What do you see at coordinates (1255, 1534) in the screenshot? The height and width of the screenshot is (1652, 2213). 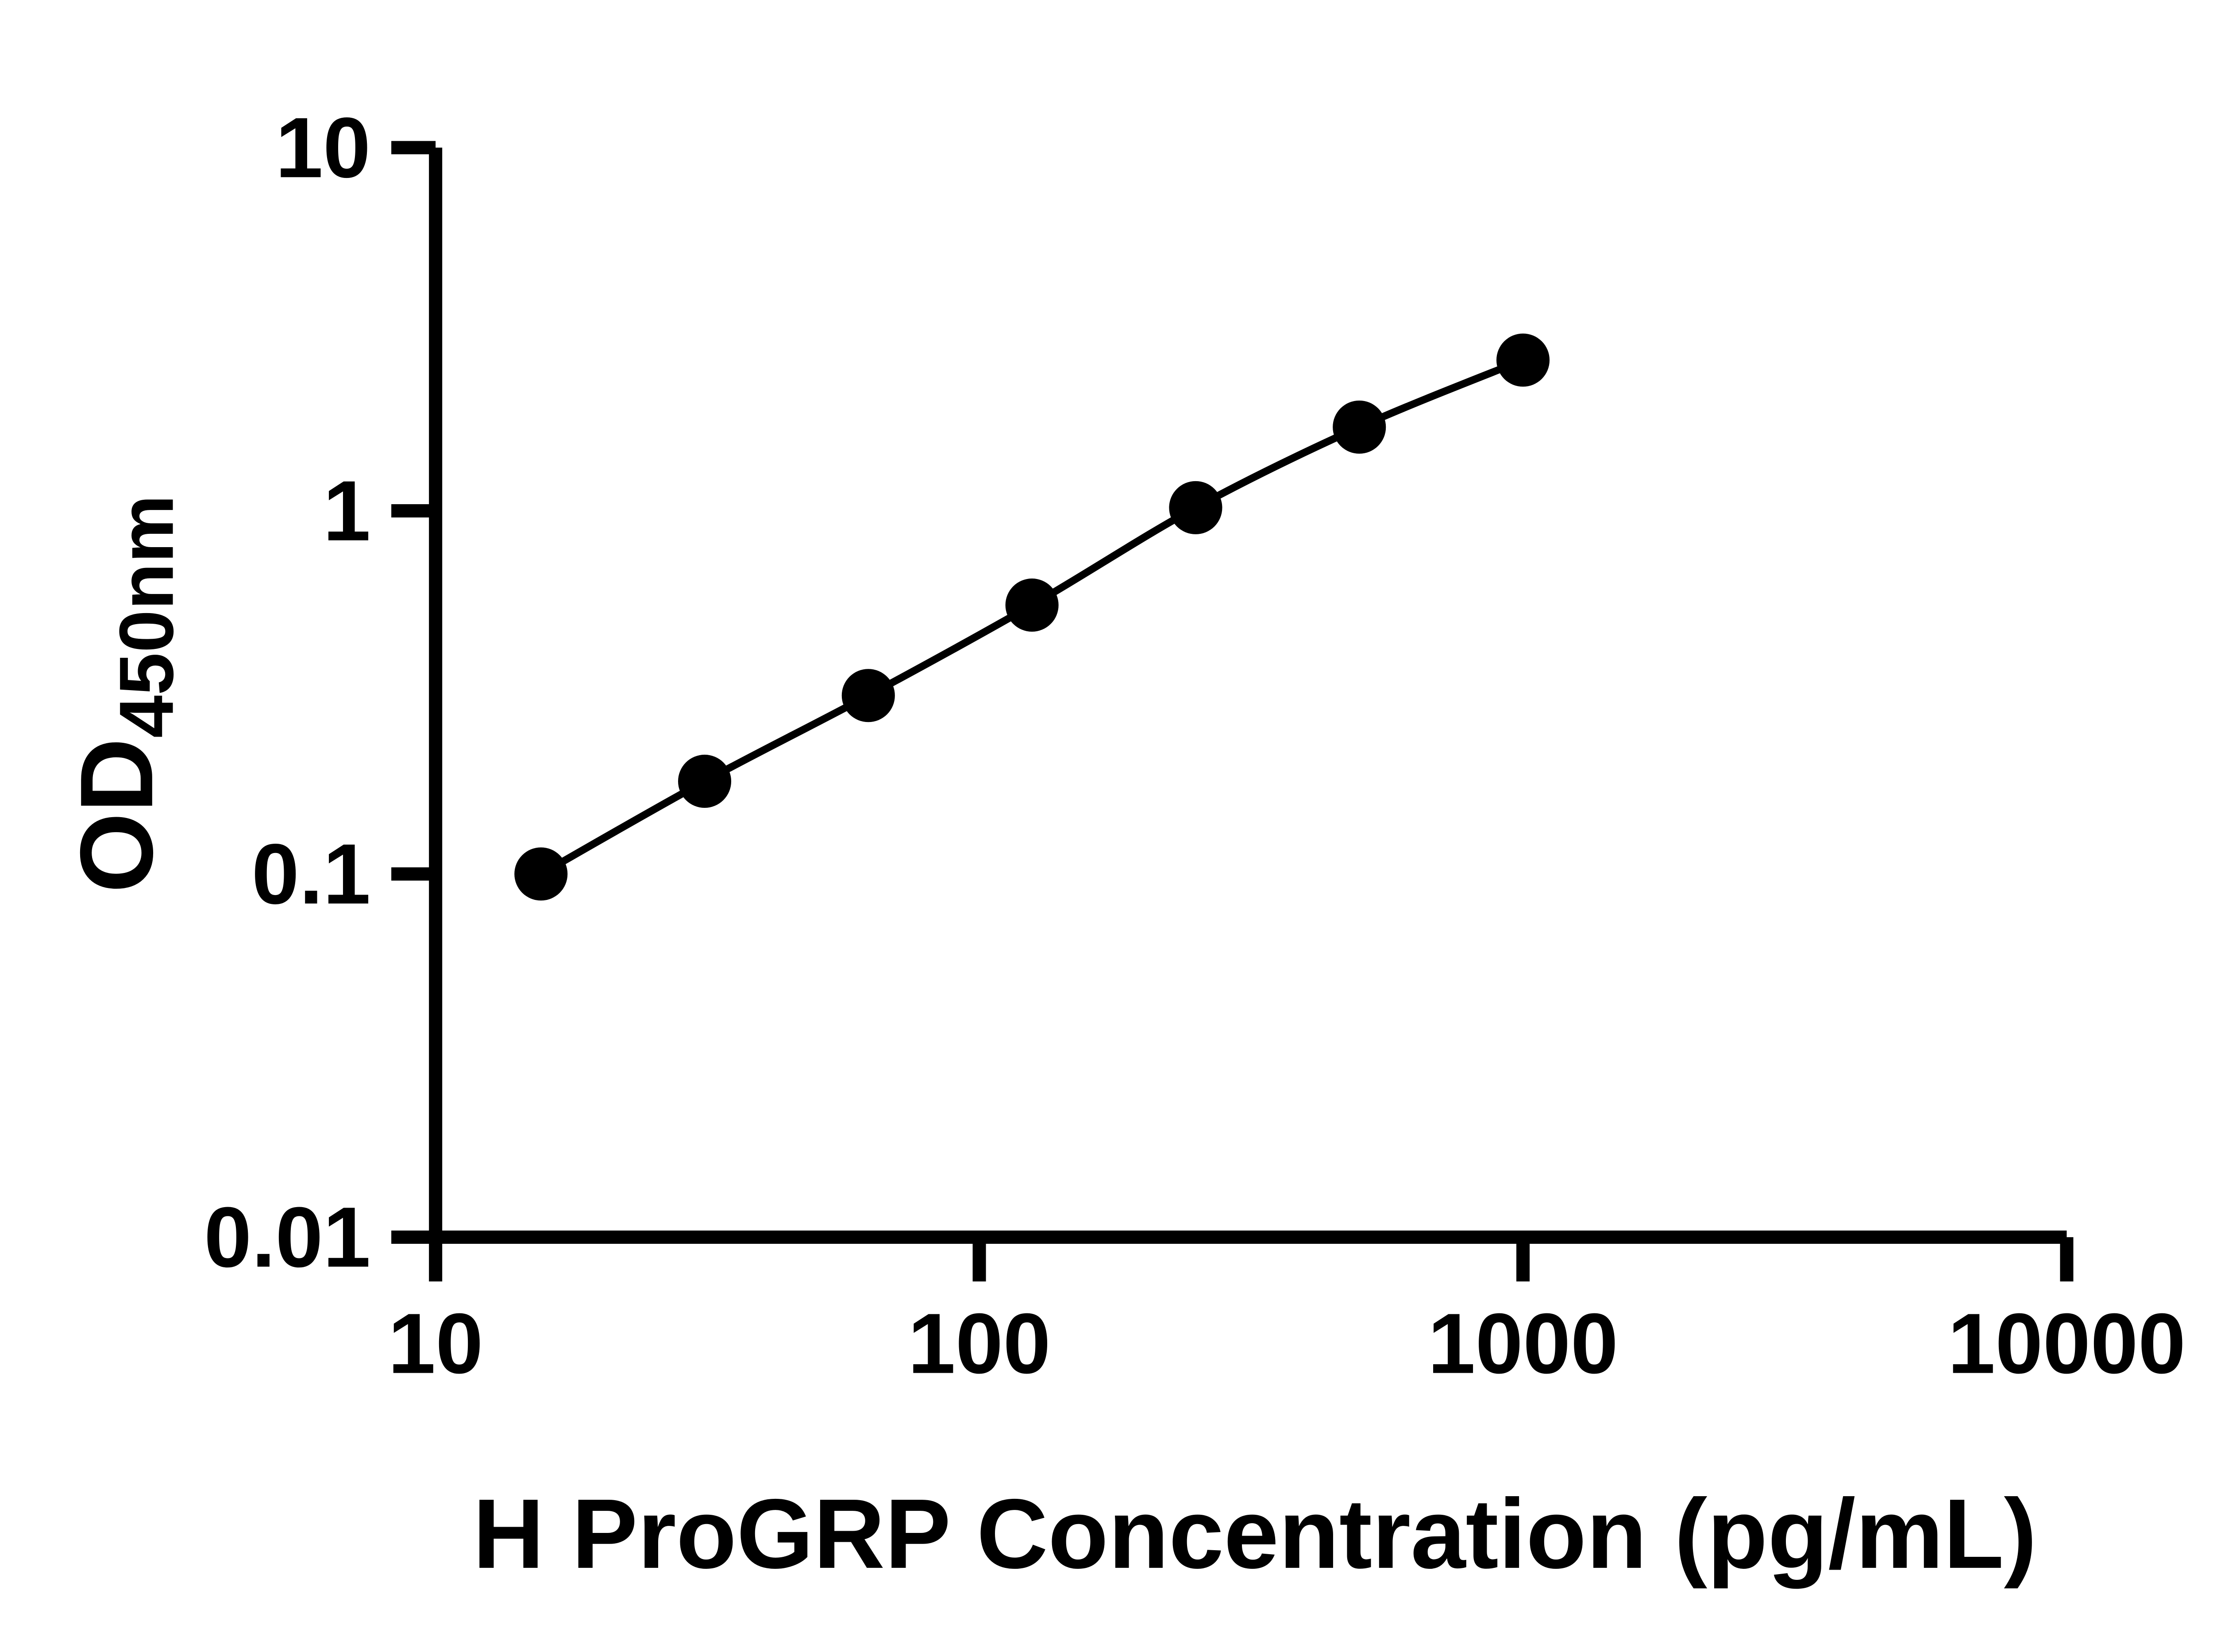 I see `x-axis-title: H ProGRP Concentration (pg/mL)` at bounding box center [1255, 1534].